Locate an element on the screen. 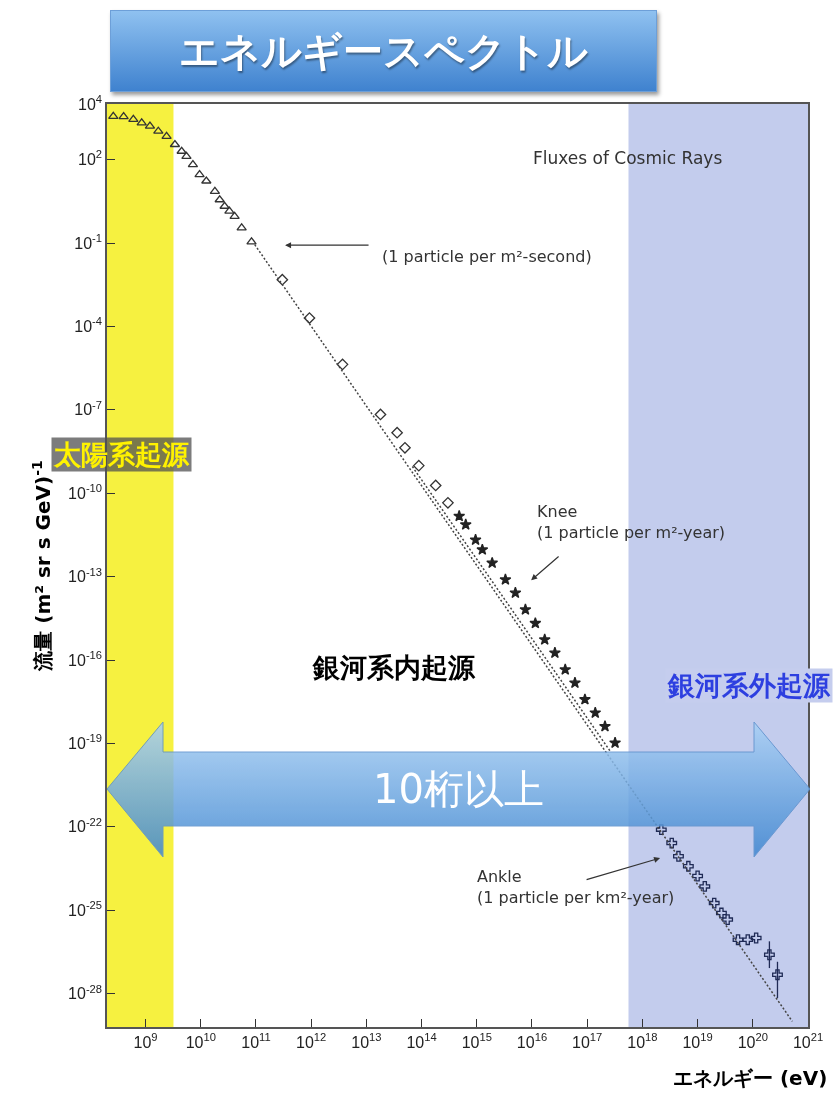 This screenshot has width=834, height=1103. x-tick-label: 10$^{18}$ is located at coordinates (642, 1041).